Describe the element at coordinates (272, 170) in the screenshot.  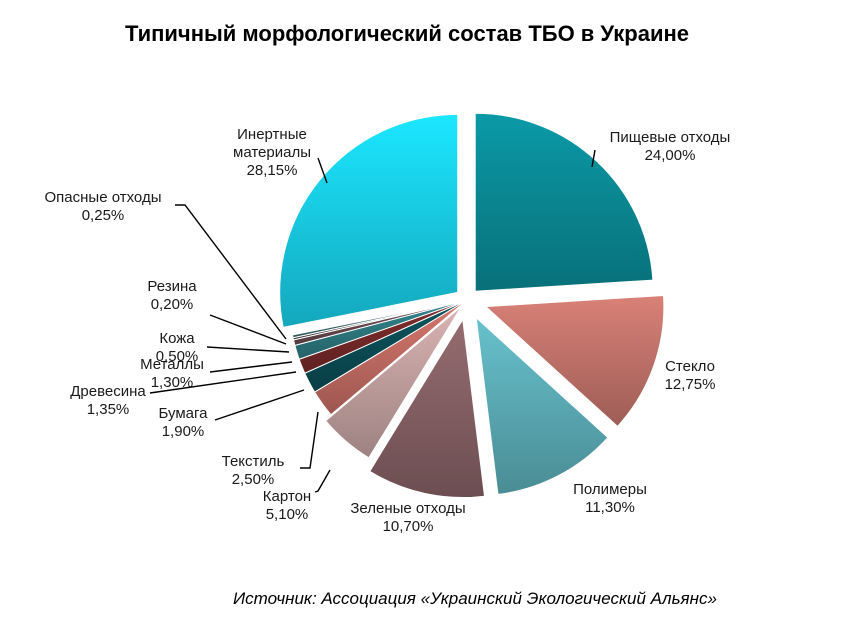
I see `slice-value-label-12: 28,15%` at that location.